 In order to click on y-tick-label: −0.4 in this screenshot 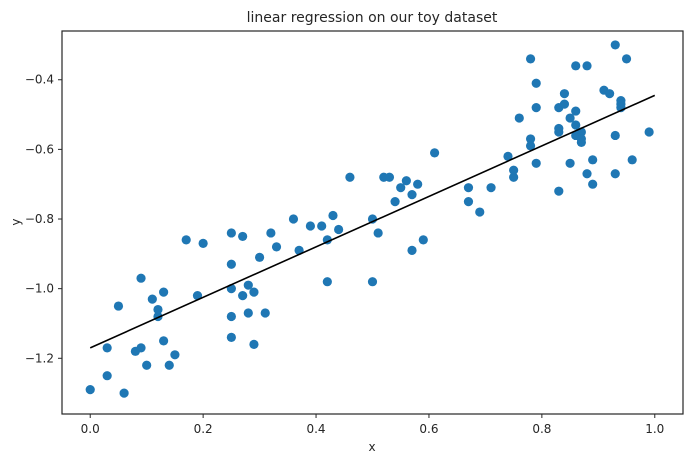, I will do `click(39, 80)`.